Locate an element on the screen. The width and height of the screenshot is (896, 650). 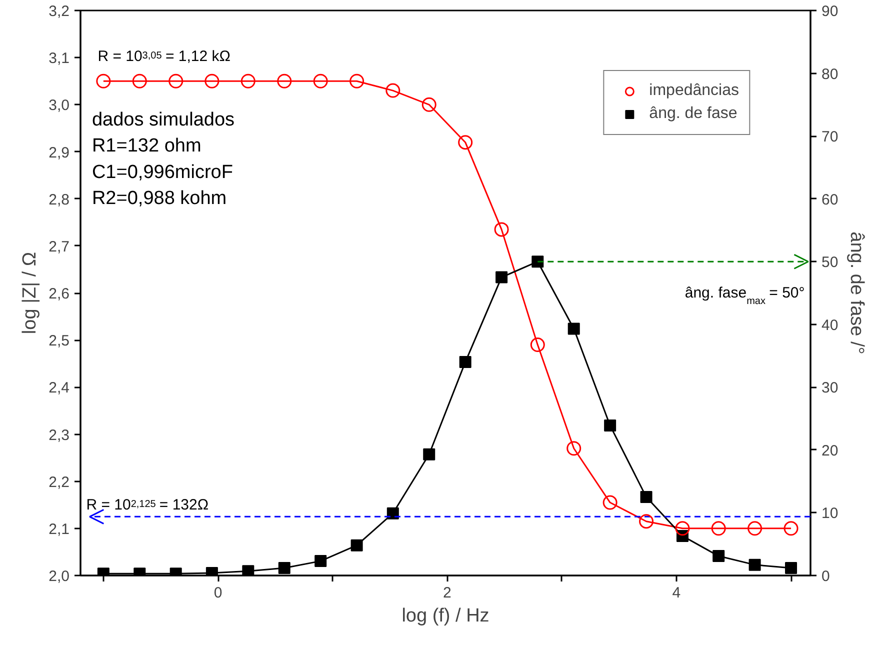
y-tick-label: 2,0 is located at coordinates (59, 576).